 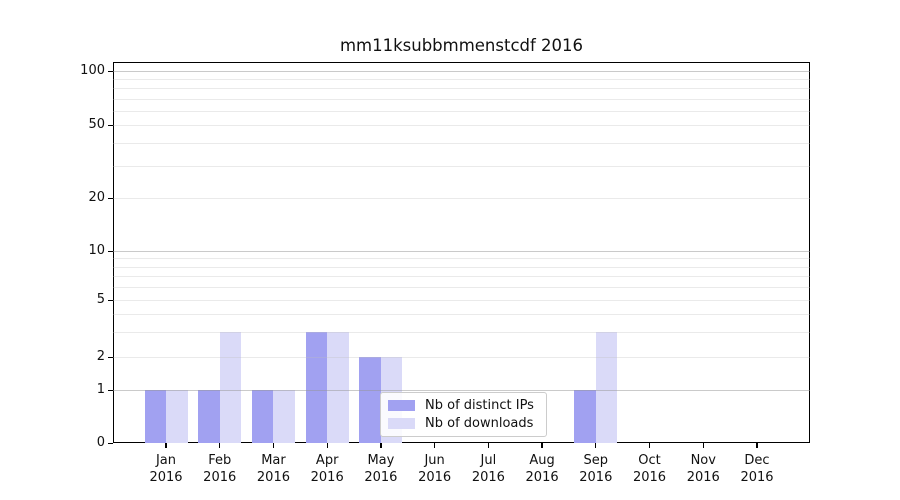 I want to click on bar-nb-of-downloads-mar, so click(x=284, y=416).